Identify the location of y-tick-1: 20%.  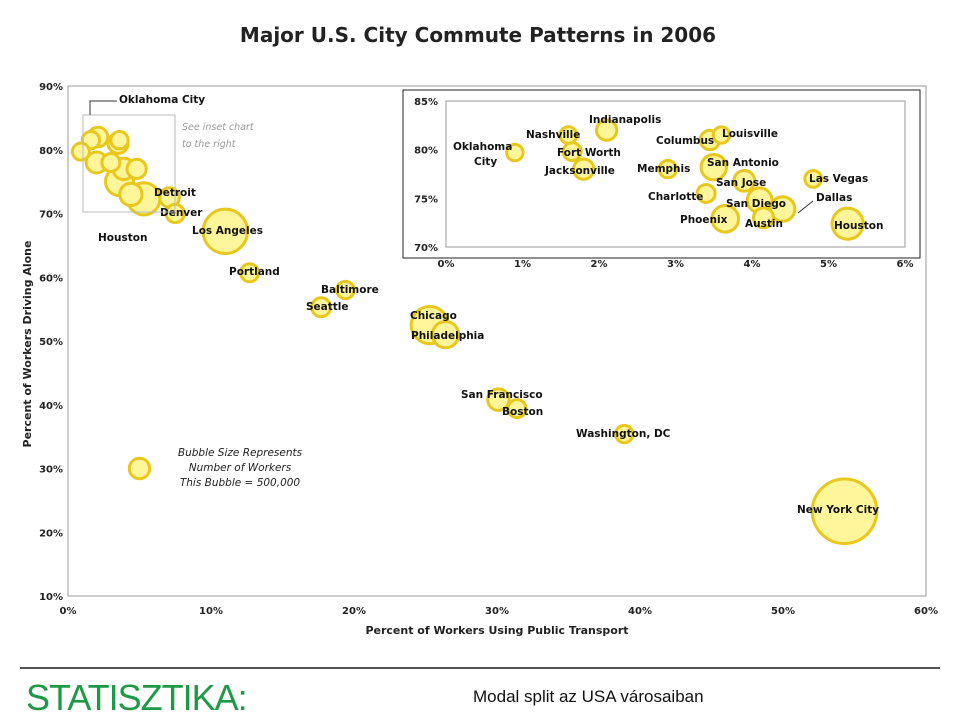
(51, 533).